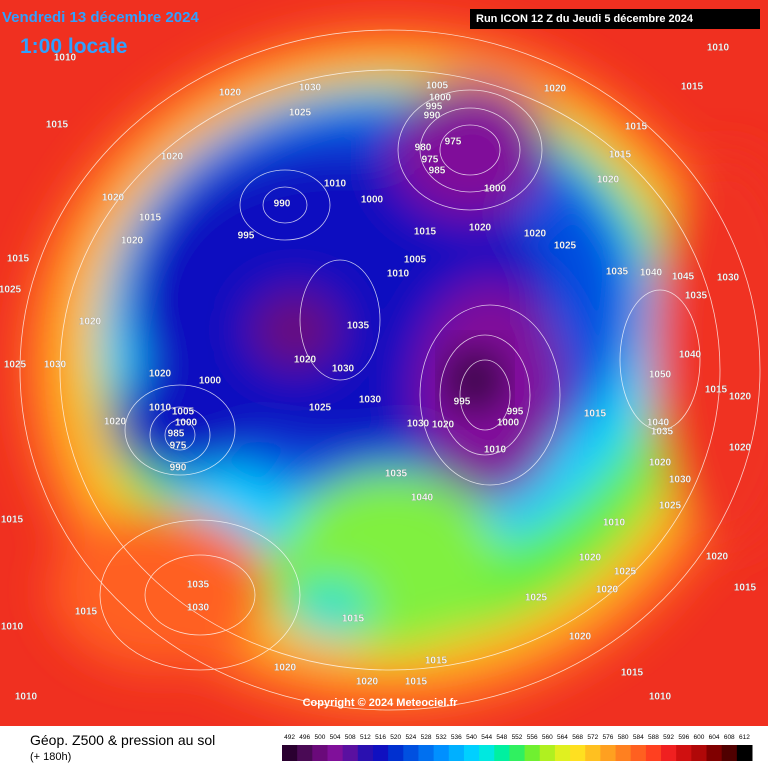  Describe the element at coordinates (350, 737) in the screenshot. I see `legend-value: 508` at that location.